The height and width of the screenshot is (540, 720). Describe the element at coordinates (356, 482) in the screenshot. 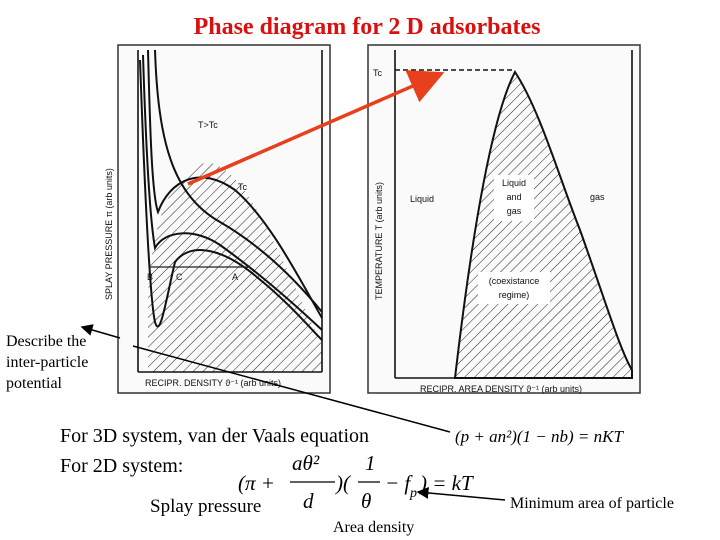

I see `equation-2d: (π + aθ² d )( 1 θ − f p ) = kT` at that location.